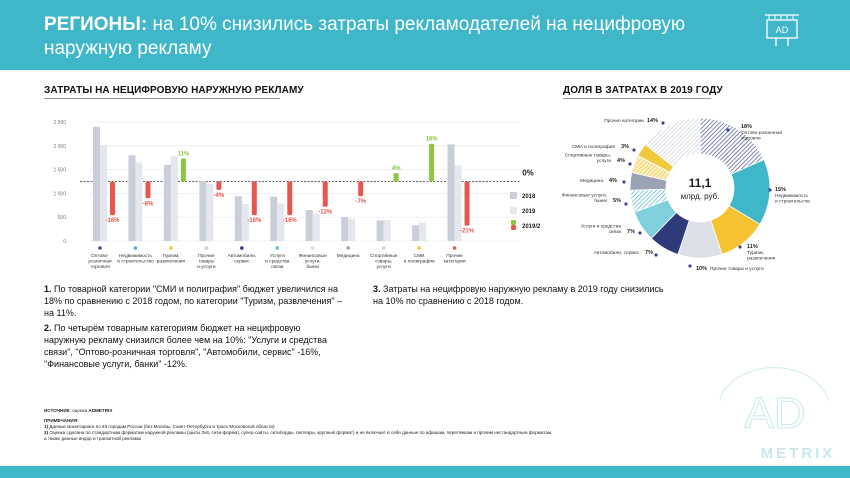  Describe the element at coordinates (798, 453) in the screenshot. I see `watermark-metrix: METRIX` at that location.